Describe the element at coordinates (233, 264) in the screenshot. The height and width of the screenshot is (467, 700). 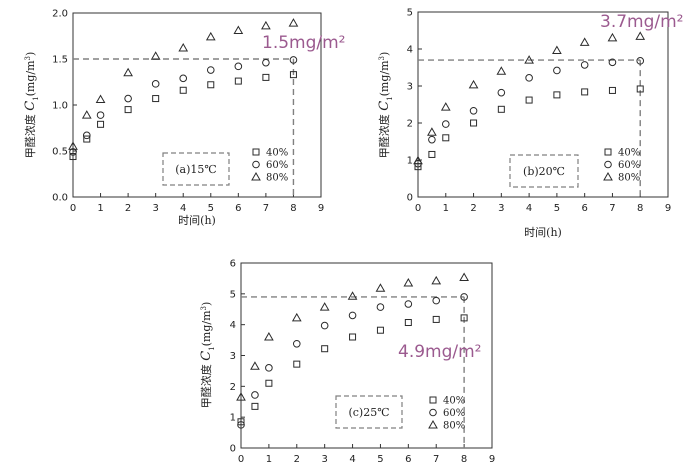
I see `y-tick-label: 6` at that location.